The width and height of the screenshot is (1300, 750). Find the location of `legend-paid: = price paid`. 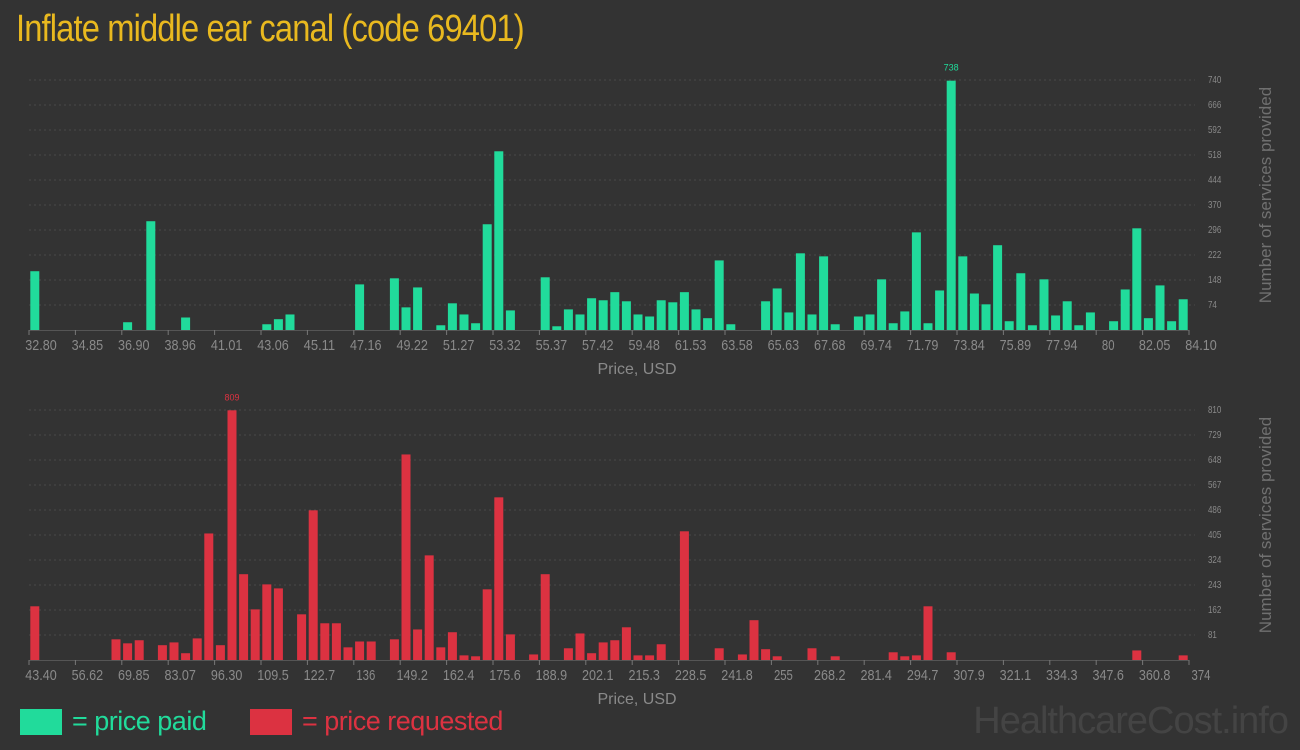

legend-paid: = price paid is located at coordinates (113, 721).